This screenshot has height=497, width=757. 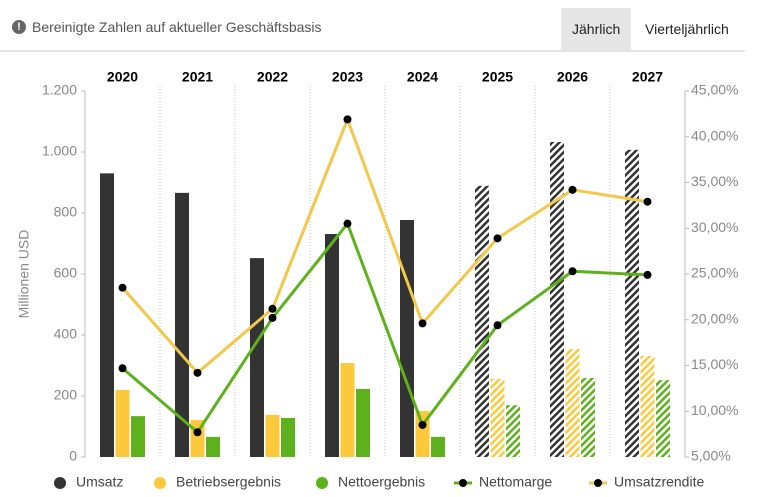 What do you see at coordinates (714, 90) in the screenshot?
I see `y2-tick-label: 45,00%` at bounding box center [714, 90].